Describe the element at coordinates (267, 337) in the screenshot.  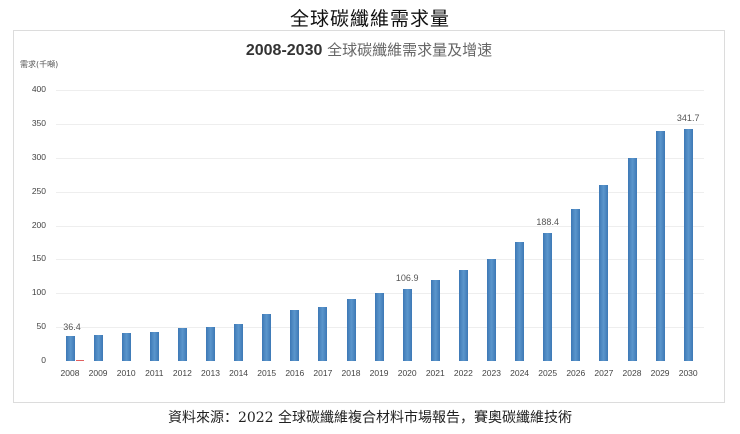
I see `bar-2015` at that location.